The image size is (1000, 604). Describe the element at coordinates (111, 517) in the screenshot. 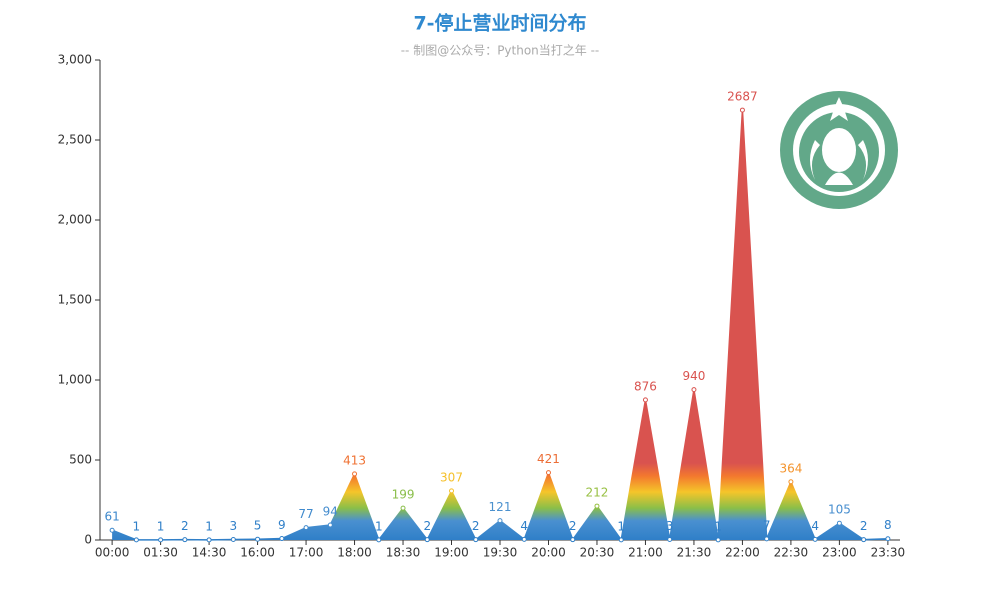

I see `data-label: 61` at that location.